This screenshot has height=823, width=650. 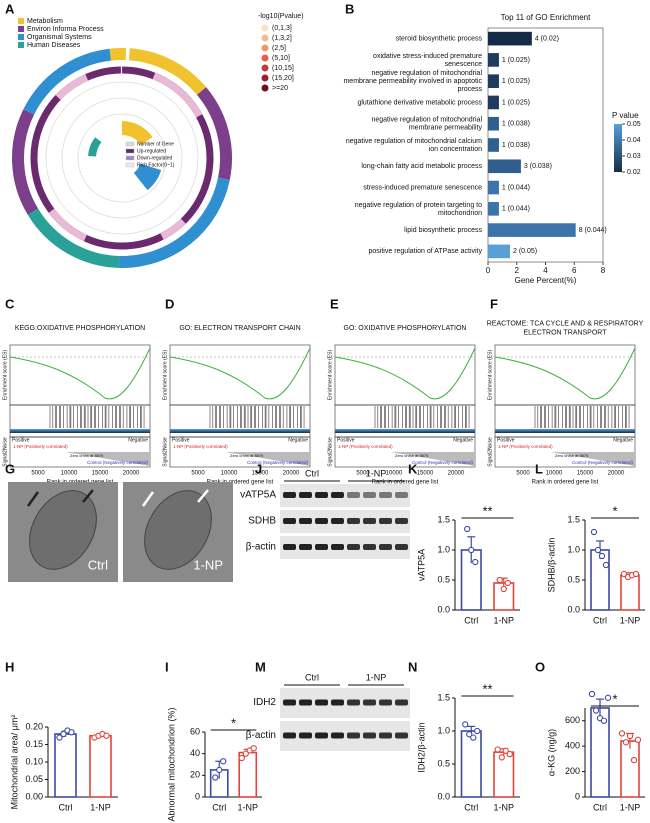 What do you see at coordinates (503, 620) in the screenshot?
I see `x-tick-label: 1-NP` at bounding box center [503, 620].